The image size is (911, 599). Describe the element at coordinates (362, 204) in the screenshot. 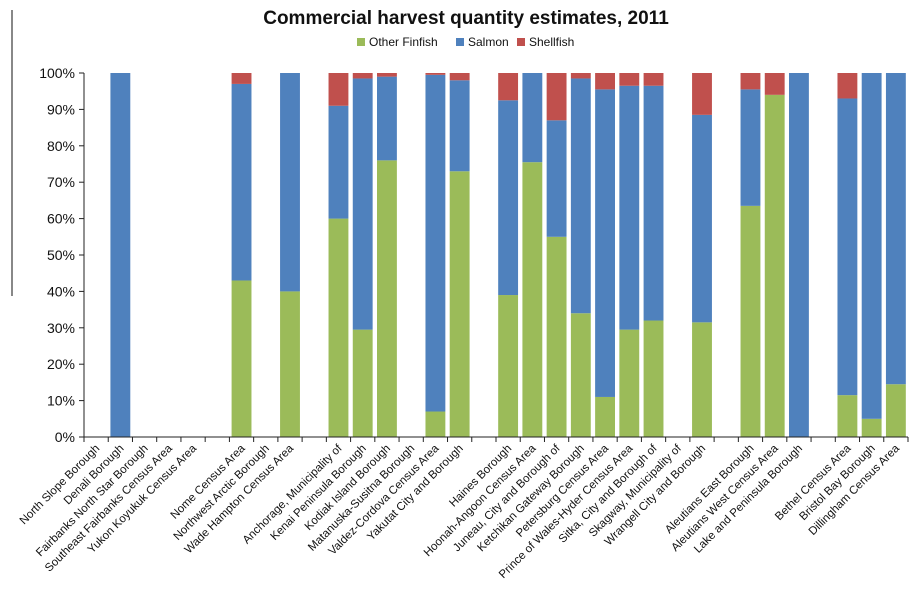

I see `bar-salmon-kenai-peninsula-borough` at that location.